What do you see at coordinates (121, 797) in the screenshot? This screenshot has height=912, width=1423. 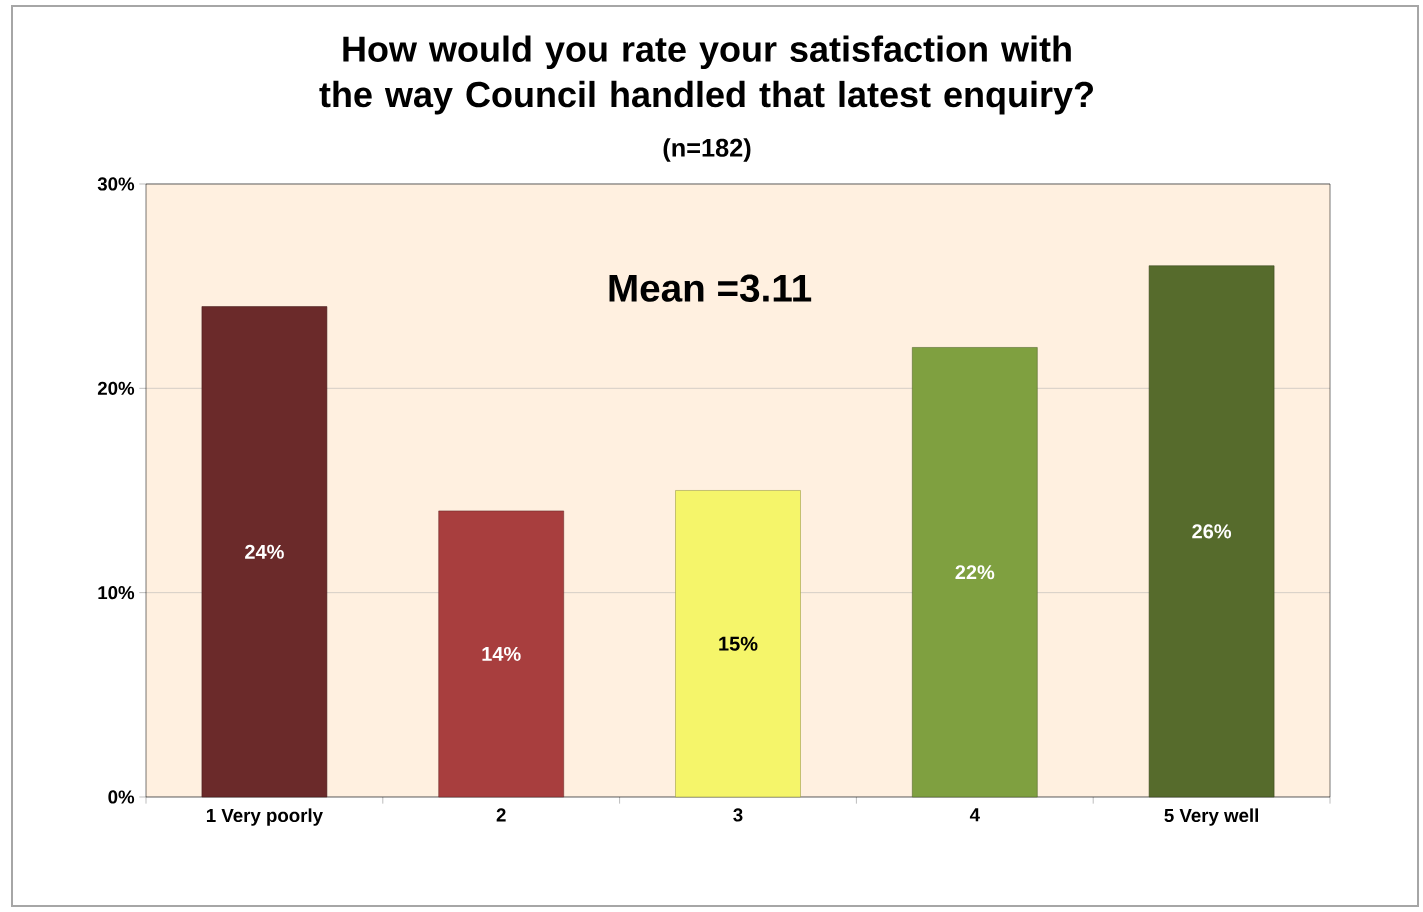 I see `y-tick-label: 0%` at bounding box center [121, 797].